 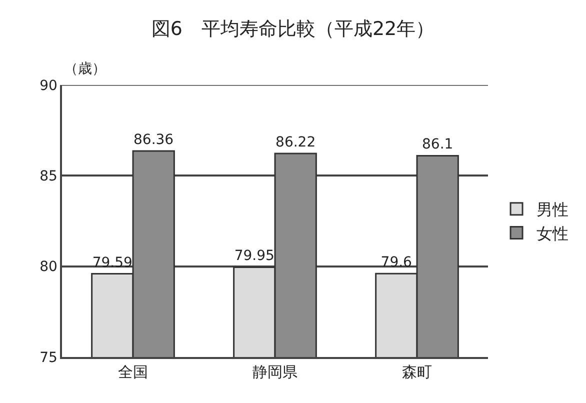 I want to click on data-label: 79.95, so click(x=254, y=256).